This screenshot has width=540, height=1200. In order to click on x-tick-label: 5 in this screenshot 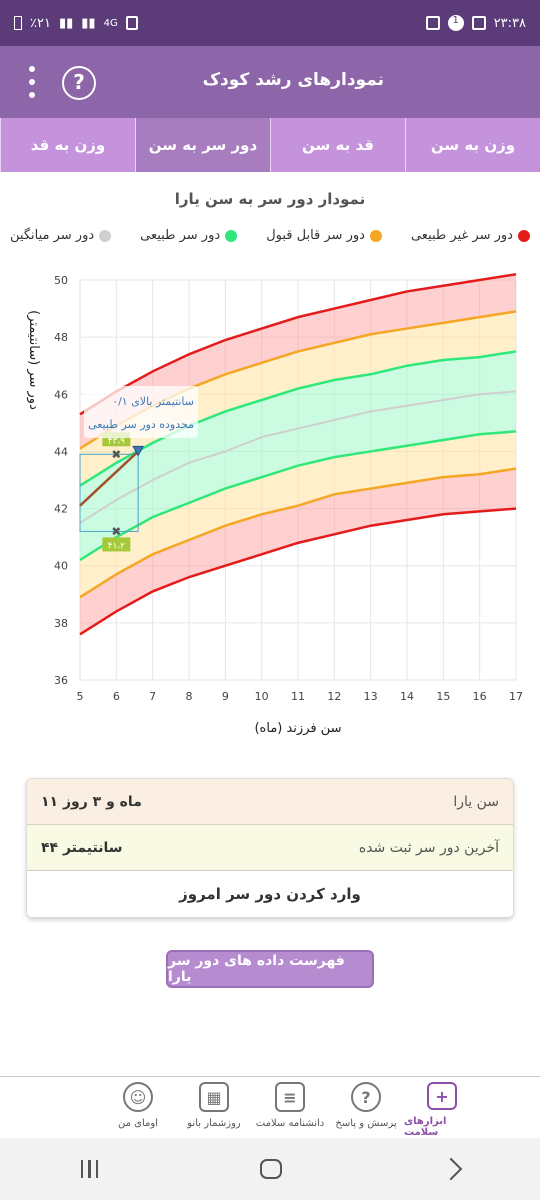, I will do `click(80, 696)`.